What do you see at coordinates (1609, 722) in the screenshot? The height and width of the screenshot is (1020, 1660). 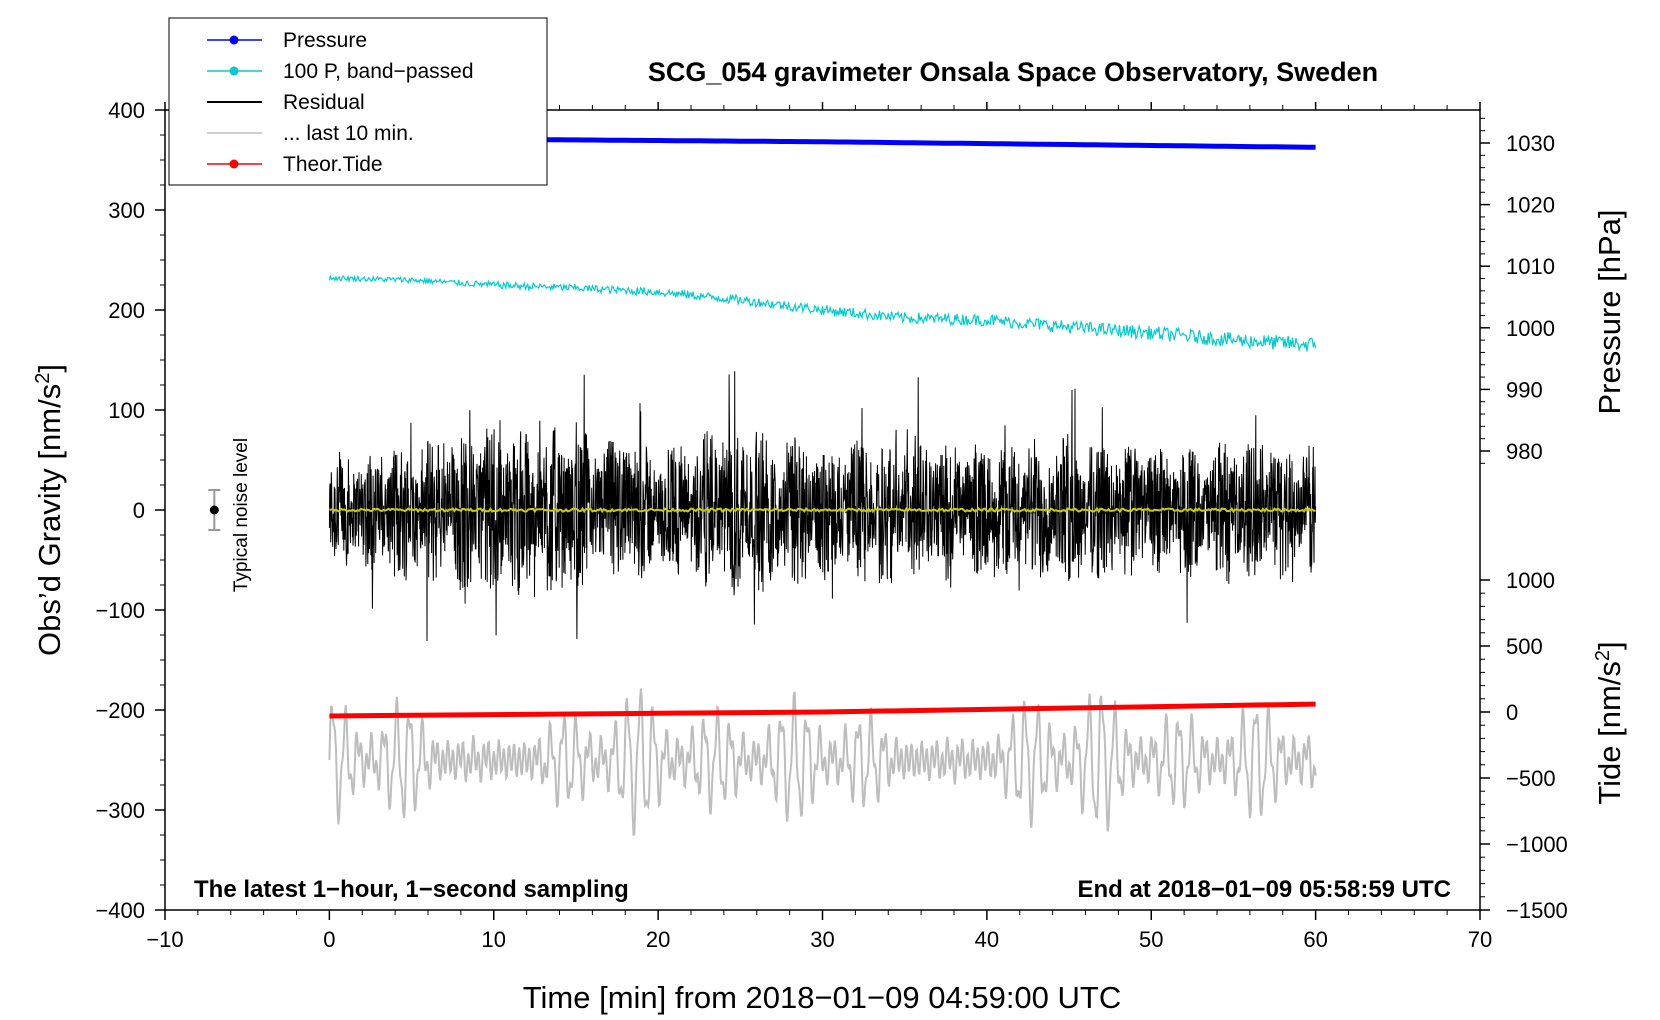 I see `y-axis-title-tide: Tide [nm/s2]` at bounding box center [1609, 722].